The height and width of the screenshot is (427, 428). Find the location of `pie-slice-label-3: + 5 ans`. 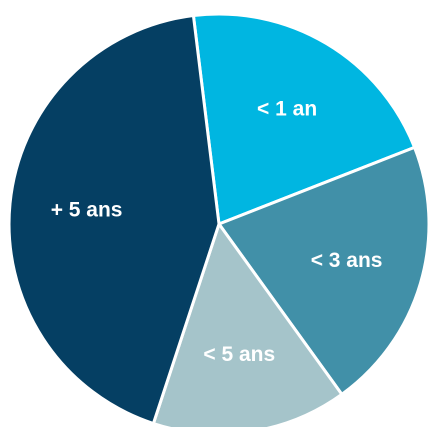

pie-slice-label-3: + 5 ans is located at coordinates (87, 210).